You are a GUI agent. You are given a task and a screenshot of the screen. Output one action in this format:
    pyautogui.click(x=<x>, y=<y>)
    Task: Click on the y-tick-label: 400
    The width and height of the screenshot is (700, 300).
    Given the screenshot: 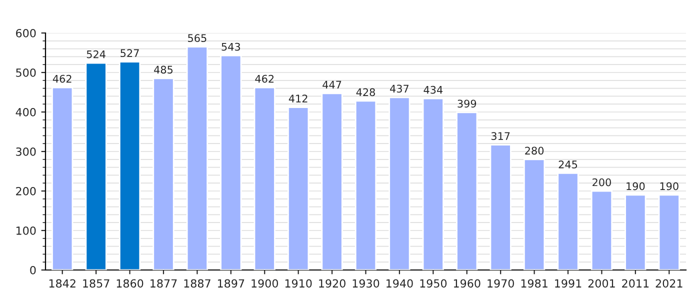 What is the action you would take?
    pyautogui.click(x=26, y=112)
    